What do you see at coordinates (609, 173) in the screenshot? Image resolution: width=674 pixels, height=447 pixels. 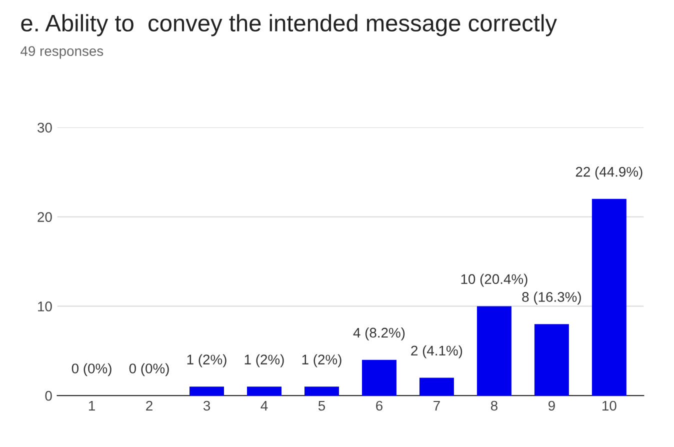 I see `data-label: 22 (44.9%)` at bounding box center [609, 173].